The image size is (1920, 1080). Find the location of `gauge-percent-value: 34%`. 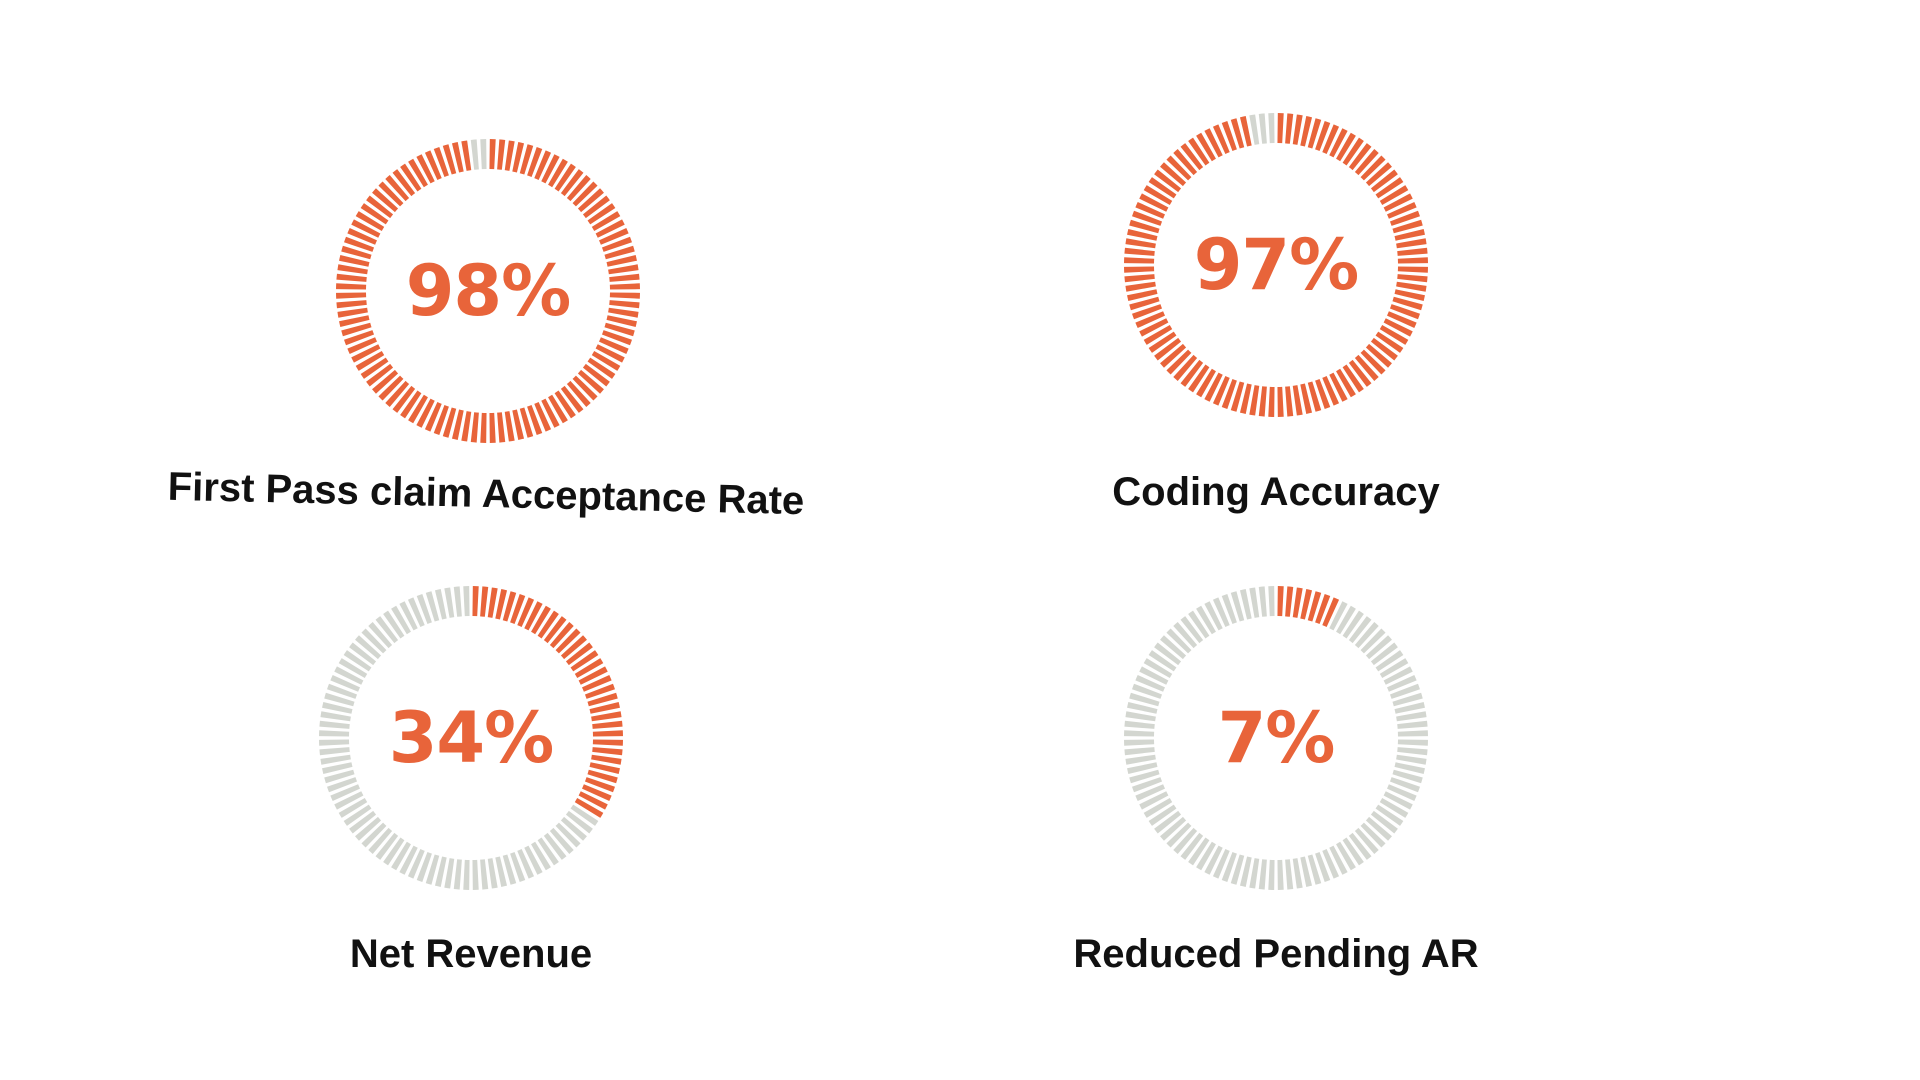

gauge-percent-value: 34% is located at coordinates (471, 738).